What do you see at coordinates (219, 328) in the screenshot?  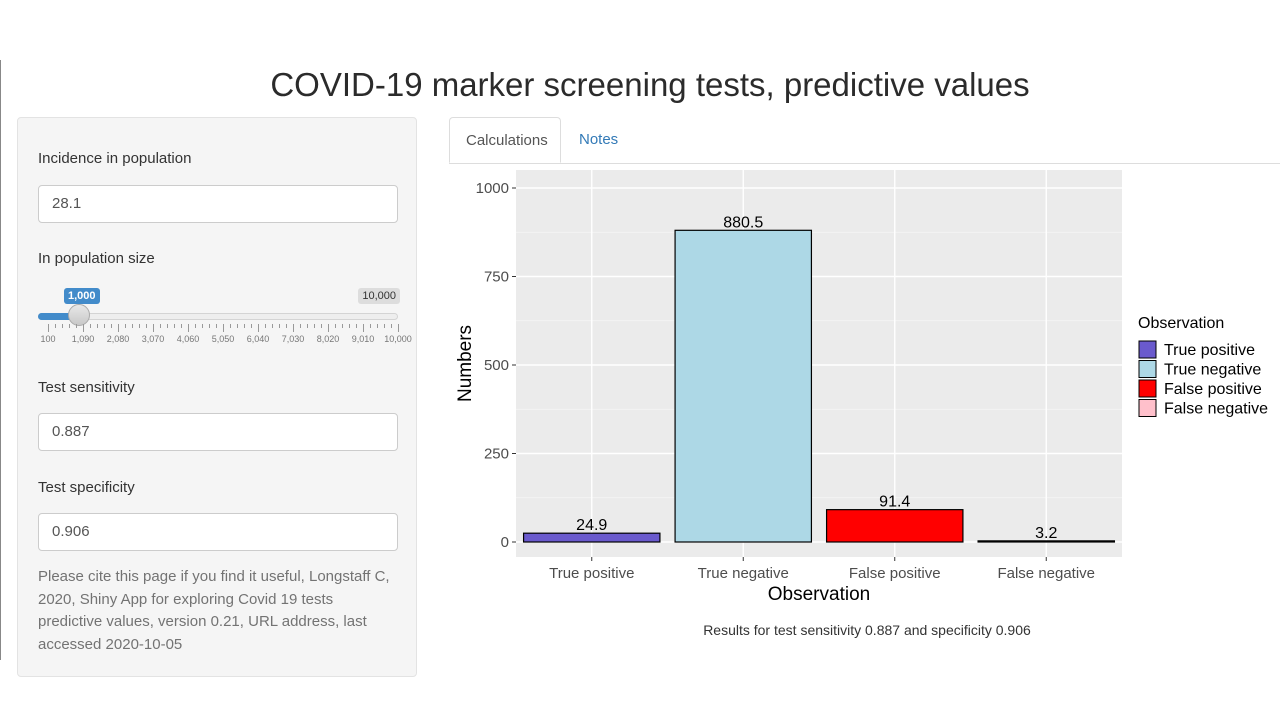 I see `slider-ticks` at bounding box center [219, 328].